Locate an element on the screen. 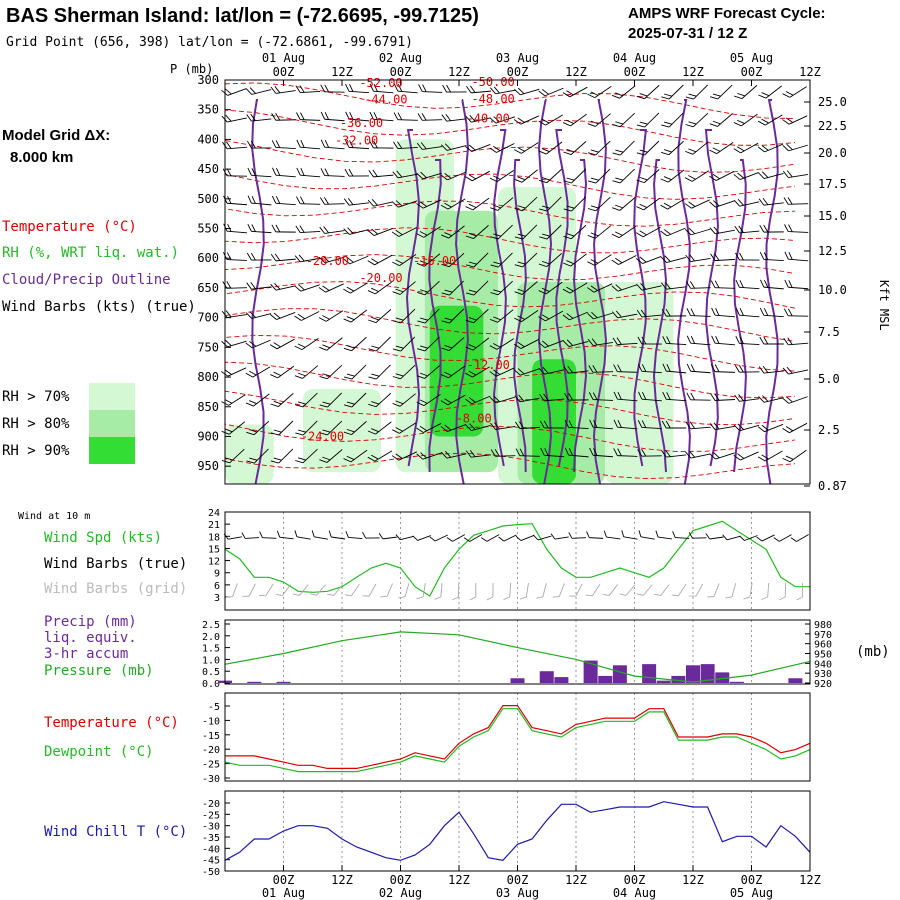 This screenshot has width=900, height=900. cloud-outline-segment is located at coordinates (659, 316).